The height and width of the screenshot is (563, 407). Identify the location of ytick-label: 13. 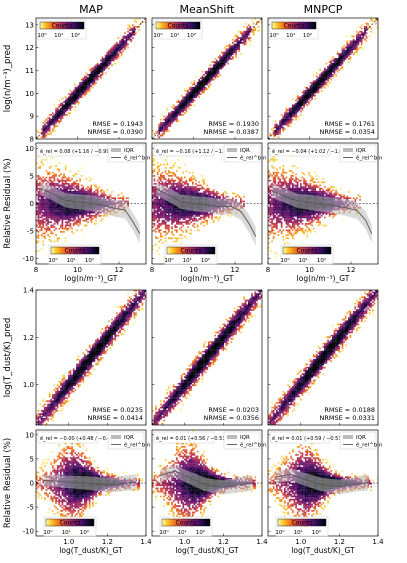
(29, 25).